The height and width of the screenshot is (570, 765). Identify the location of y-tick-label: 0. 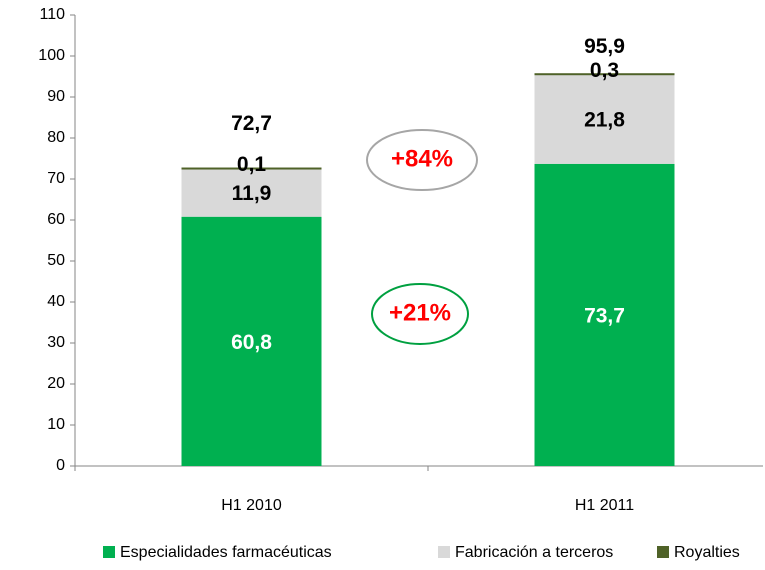
(60, 465).